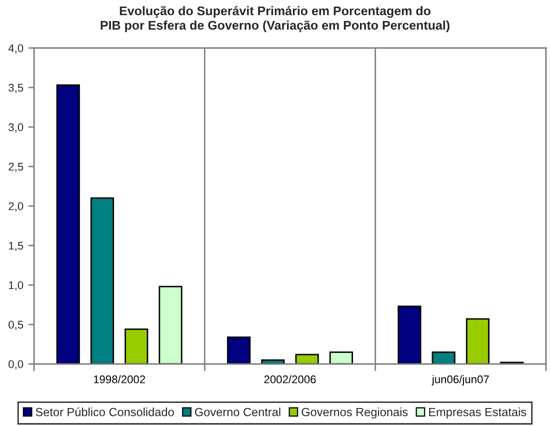  Describe the element at coordinates (16, 325) in the screenshot. I see `y-tick-label: 0,5` at that location.